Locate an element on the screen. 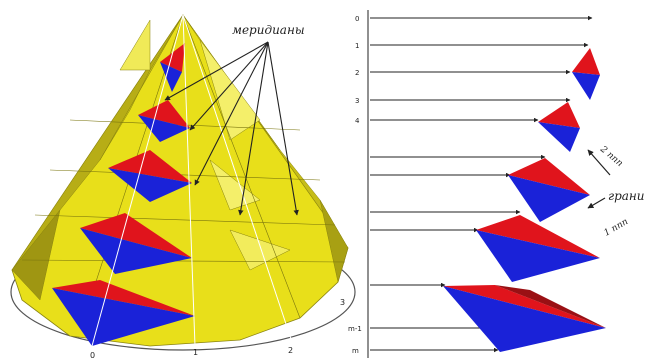 The height and width of the screenshot is (363, 648). axis-label-m: m is located at coordinates (355, 351).